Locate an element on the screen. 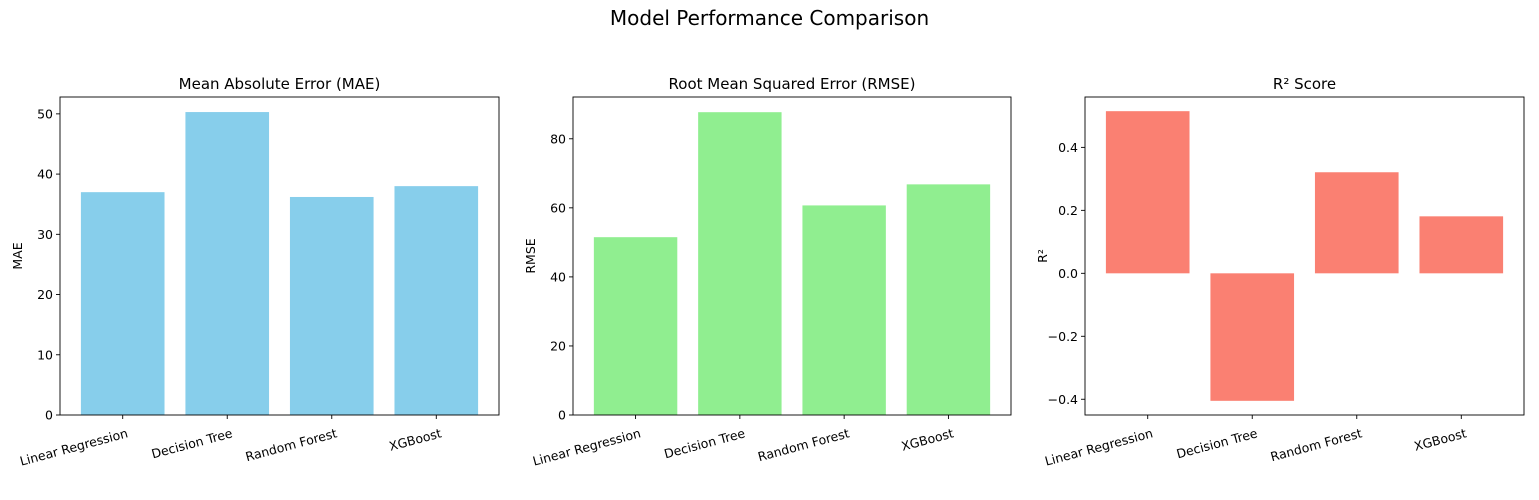  figure-title: Model Performance Comparison is located at coordinates (769, 18).